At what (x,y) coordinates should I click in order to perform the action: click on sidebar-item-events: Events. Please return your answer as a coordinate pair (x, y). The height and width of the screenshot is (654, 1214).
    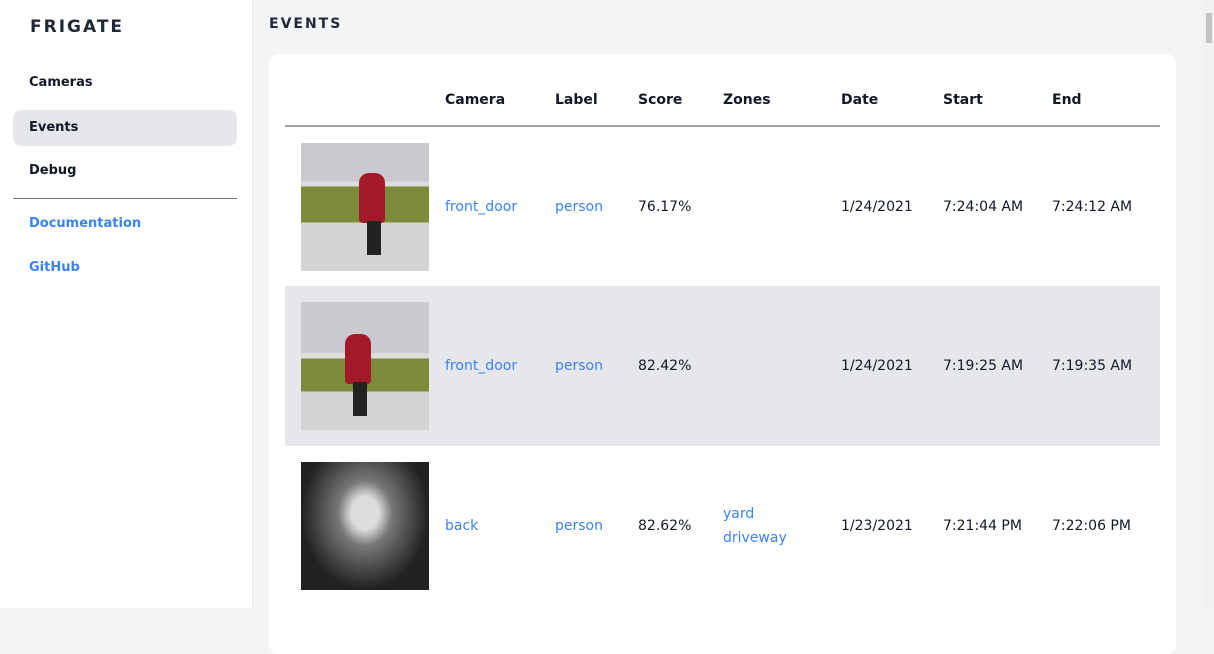
    Looking at the image, I should click on (125, 128).